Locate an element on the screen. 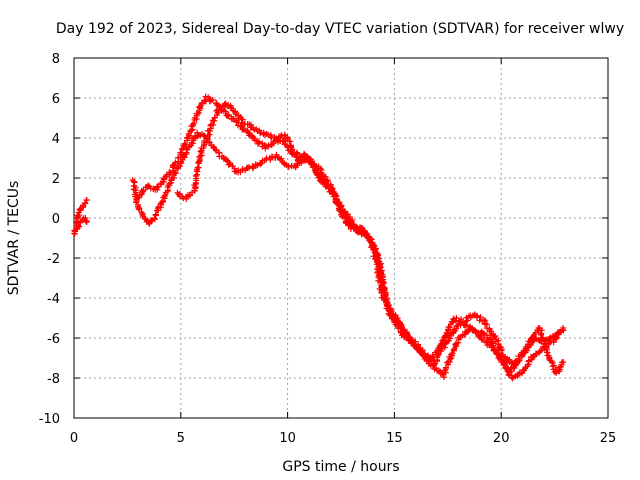 Image resolution: width=640 pixels, height=480 pixels. x-tick-label: 0 is located at coordinates (74, 438).